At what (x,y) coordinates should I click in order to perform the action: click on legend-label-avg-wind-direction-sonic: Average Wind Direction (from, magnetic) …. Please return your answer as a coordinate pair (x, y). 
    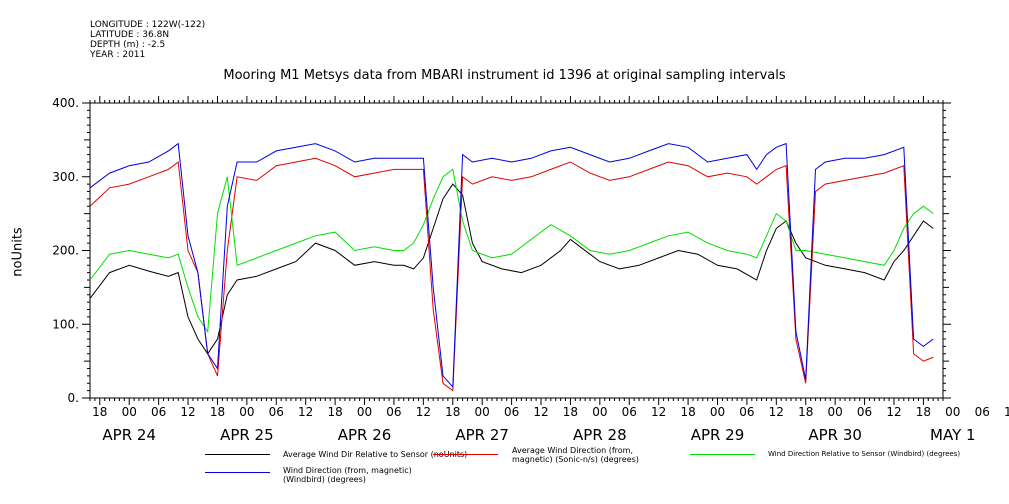
    Looking at the image, I should click on (575, 455).